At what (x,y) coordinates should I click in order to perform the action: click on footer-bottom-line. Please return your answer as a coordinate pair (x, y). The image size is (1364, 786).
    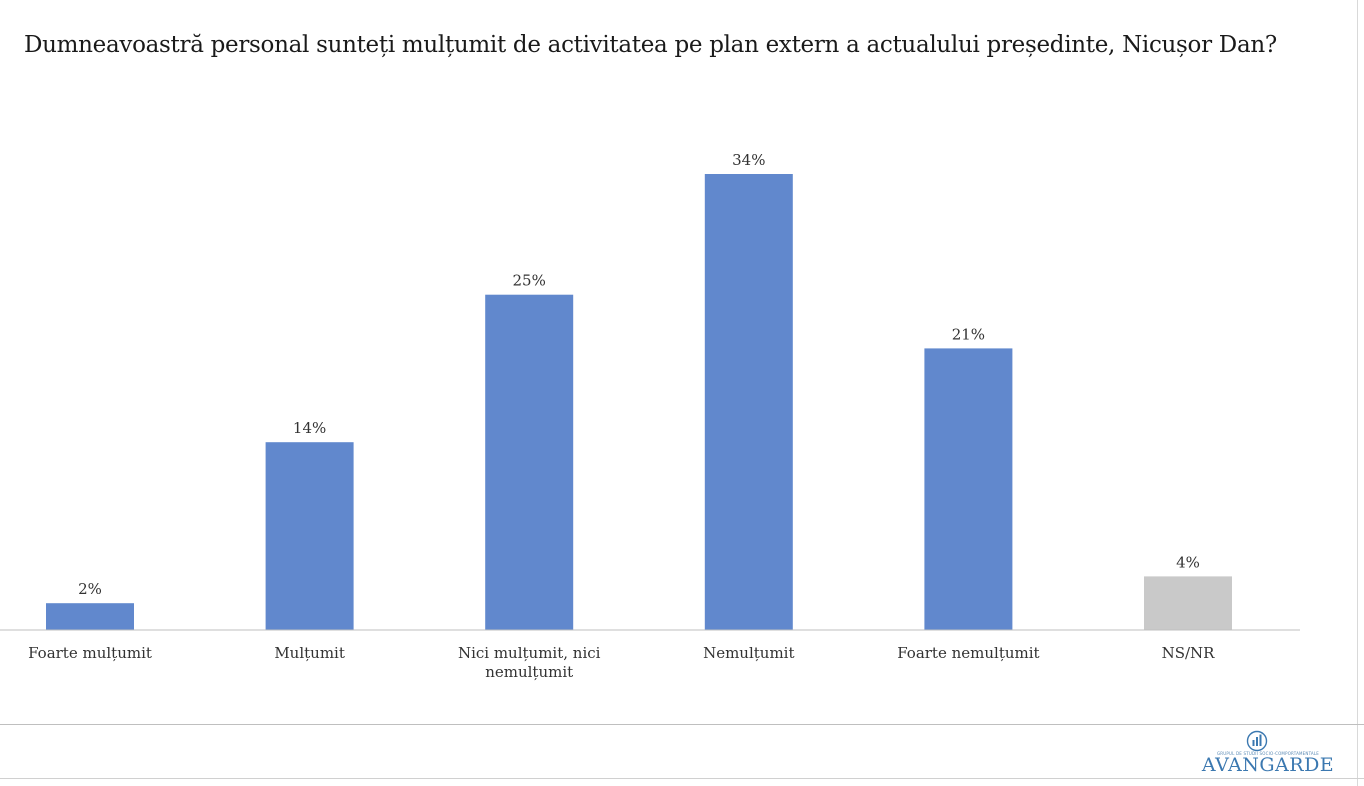
    Looking at the image, I should click on (682, 778).